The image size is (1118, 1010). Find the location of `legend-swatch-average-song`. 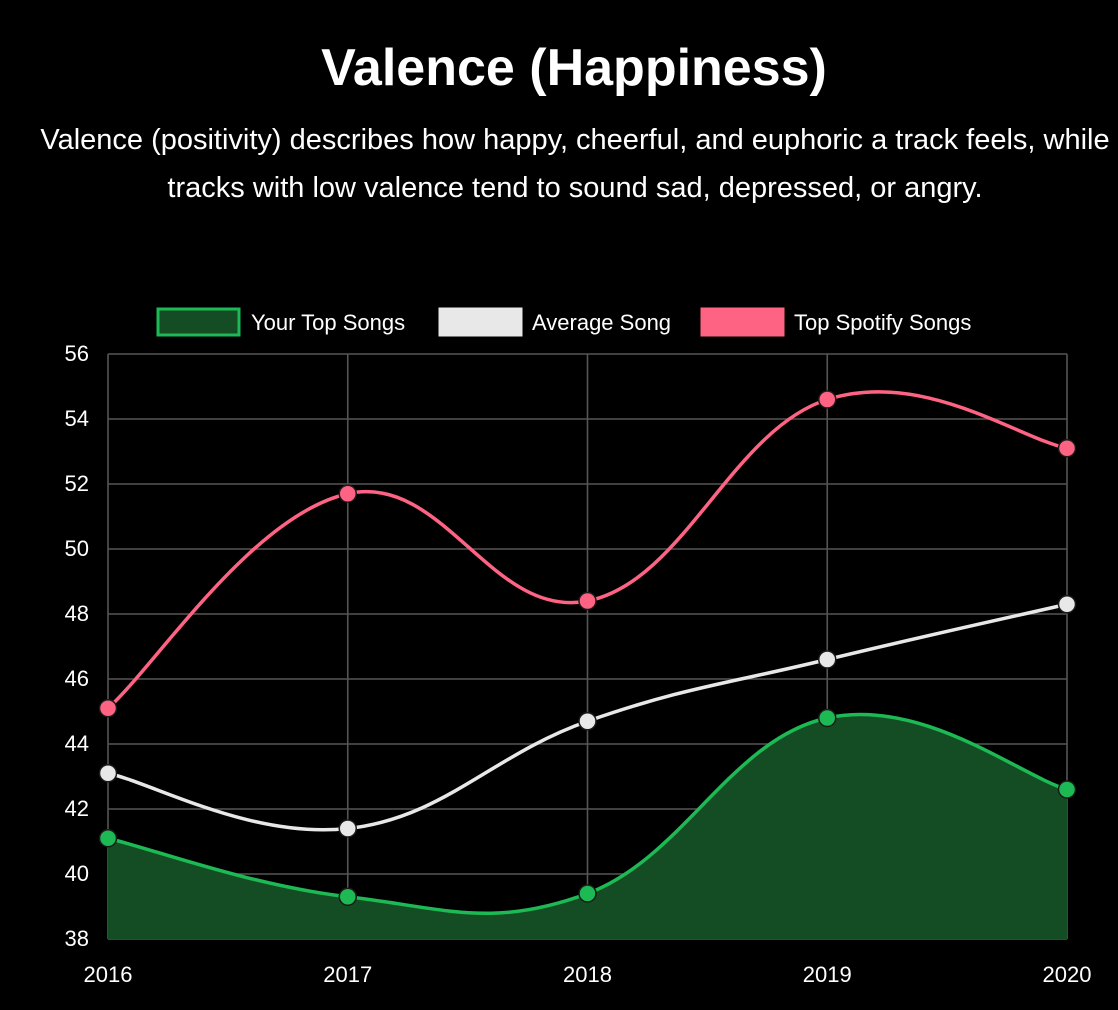

legend-swatch-average-song is located at coordinates (480, 322).